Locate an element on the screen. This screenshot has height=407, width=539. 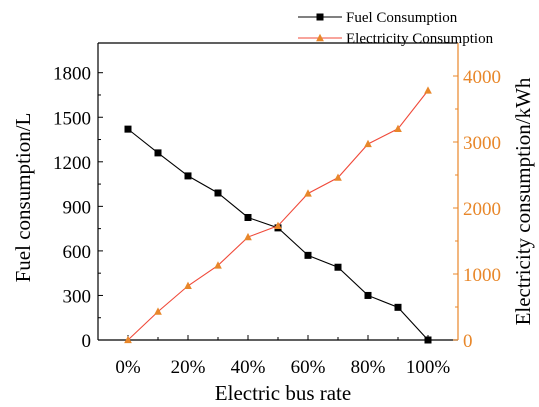
right-y-tick-label: 0 is located at coordinates (468, 341).